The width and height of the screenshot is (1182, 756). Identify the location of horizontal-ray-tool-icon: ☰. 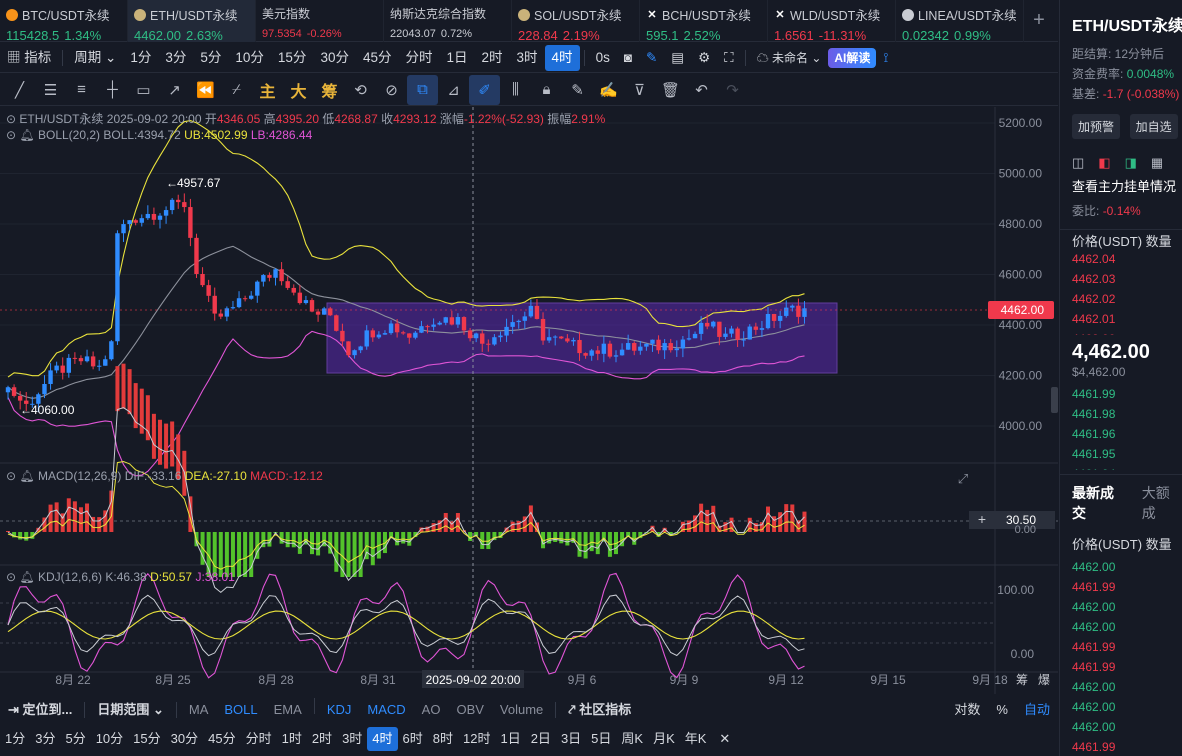
(50, 90).